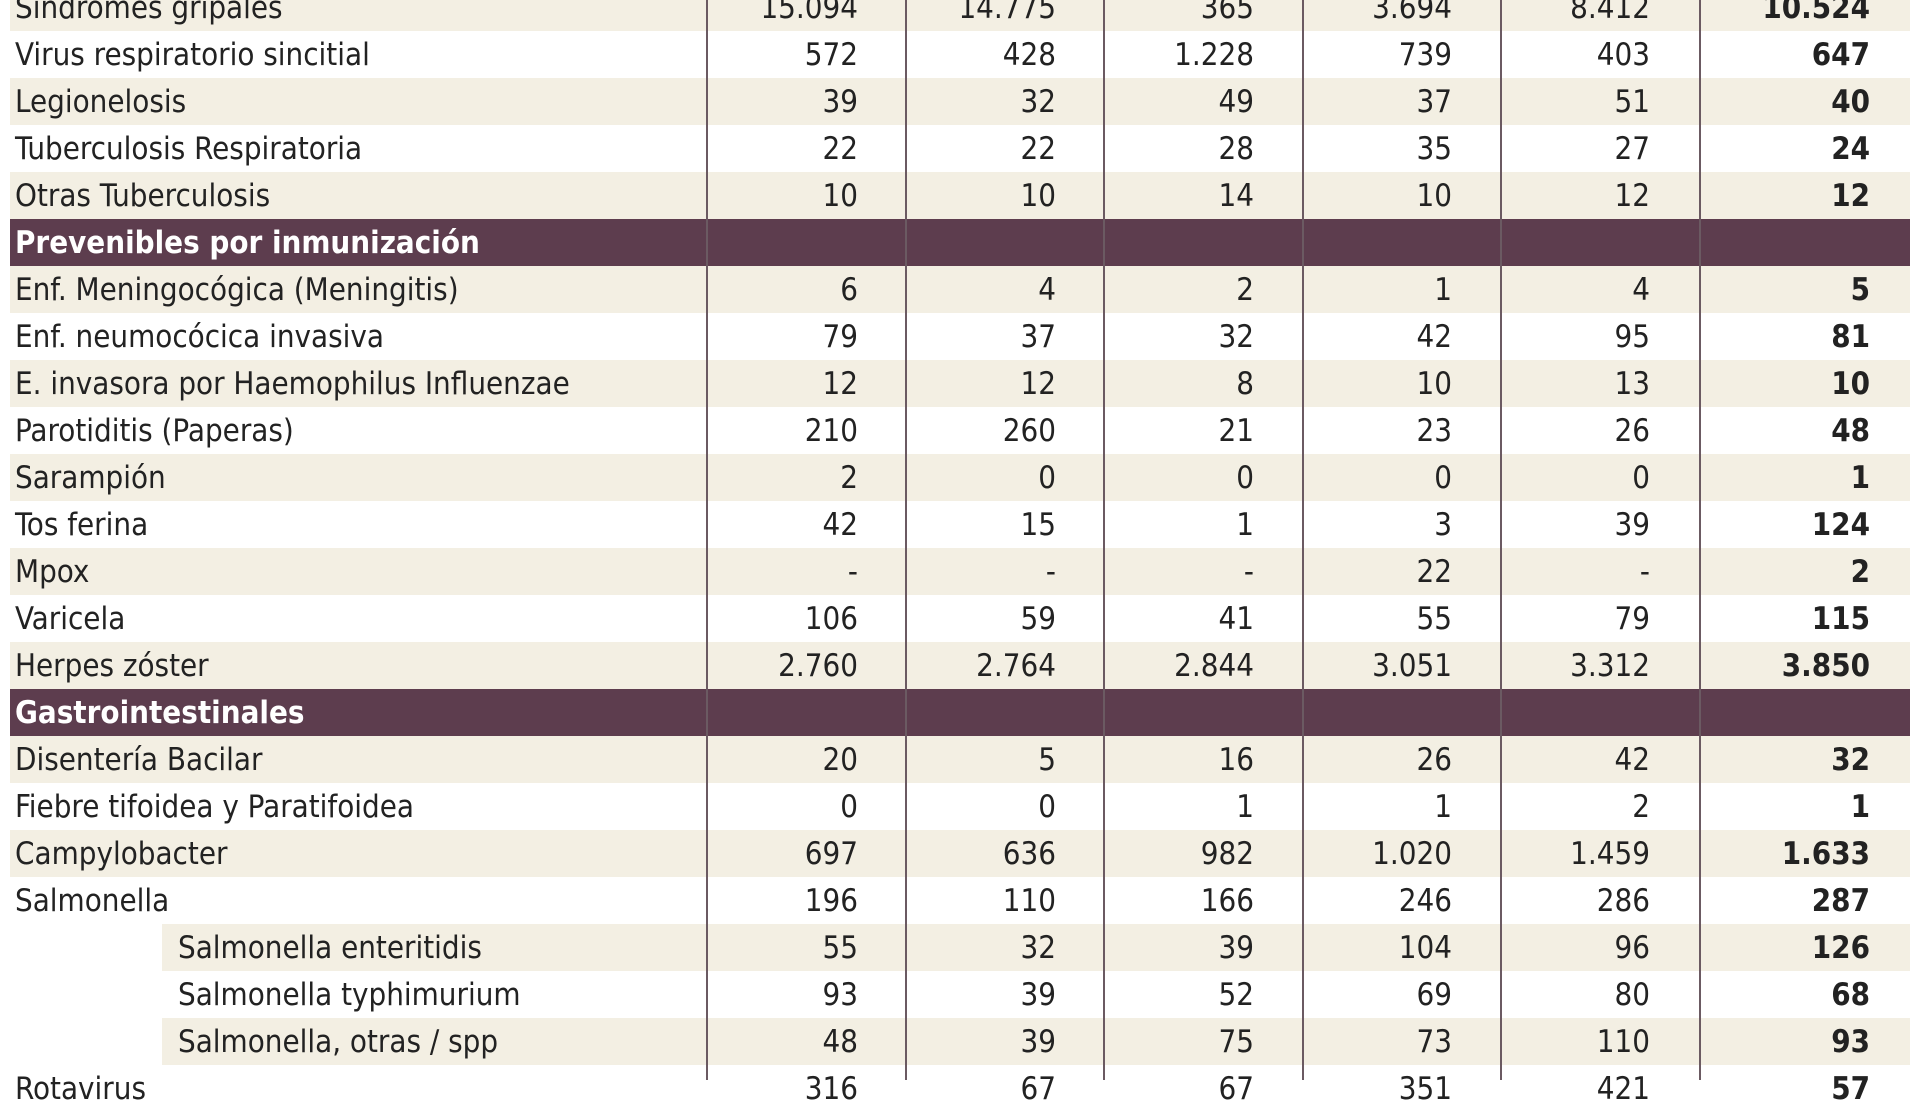  I want to click on table-cell: 93, so click(840, 994).